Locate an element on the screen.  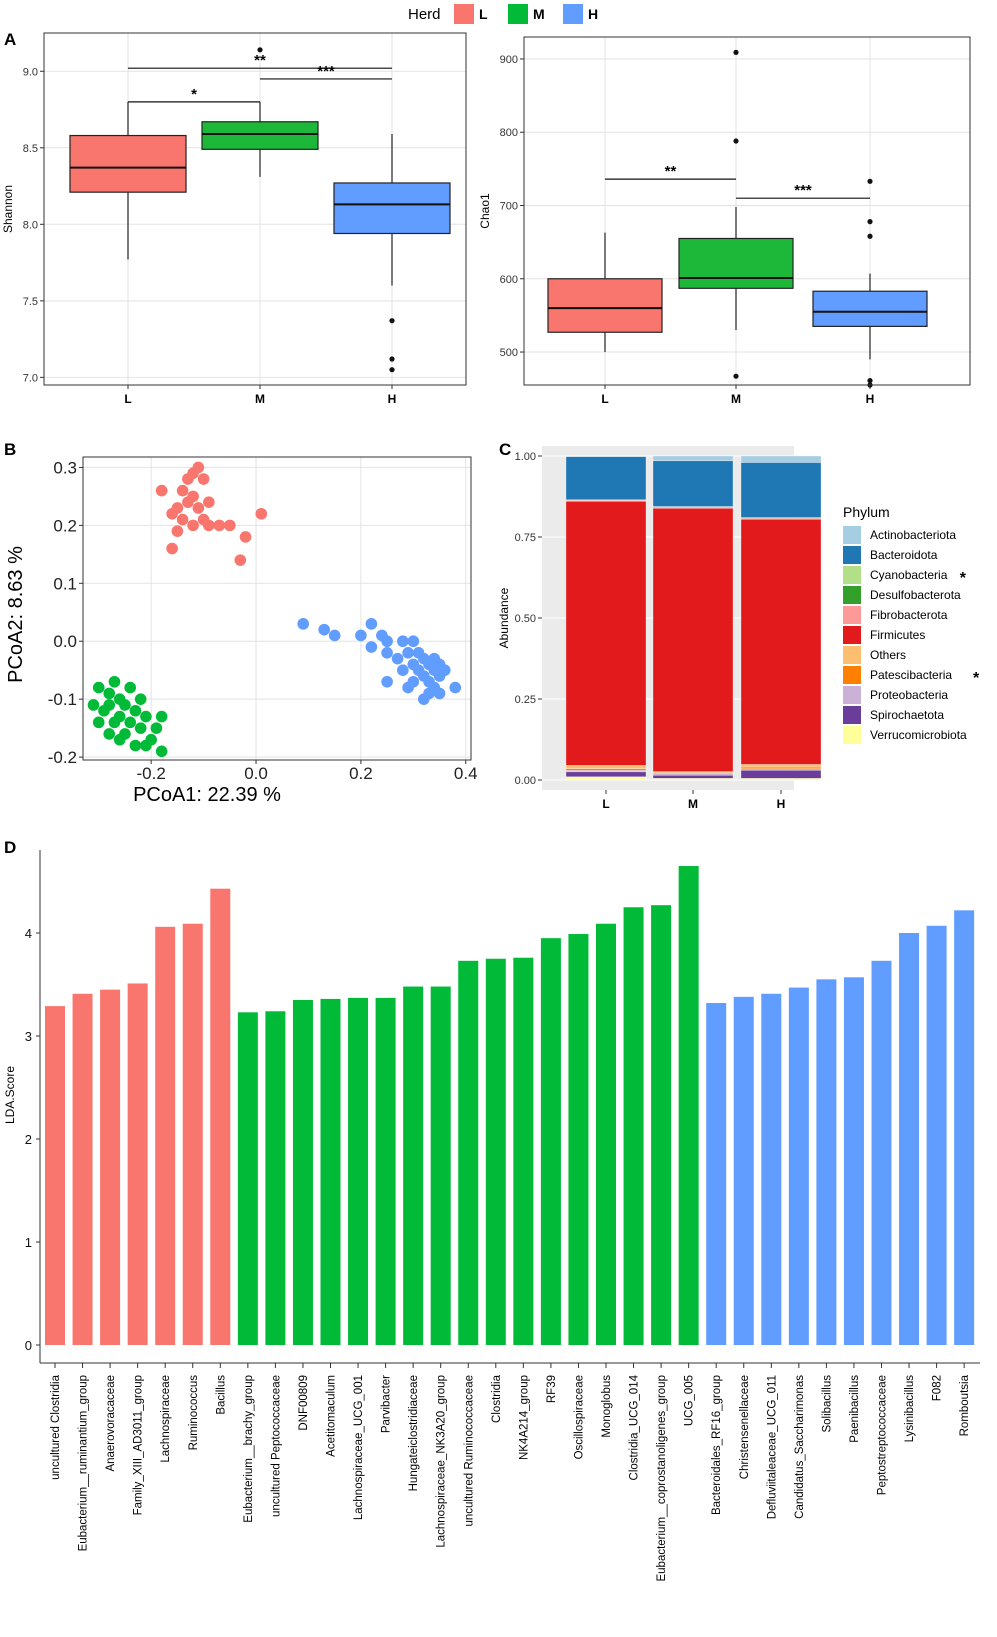
x-tick-label: -0.2 is located at coordinates (151, 773).